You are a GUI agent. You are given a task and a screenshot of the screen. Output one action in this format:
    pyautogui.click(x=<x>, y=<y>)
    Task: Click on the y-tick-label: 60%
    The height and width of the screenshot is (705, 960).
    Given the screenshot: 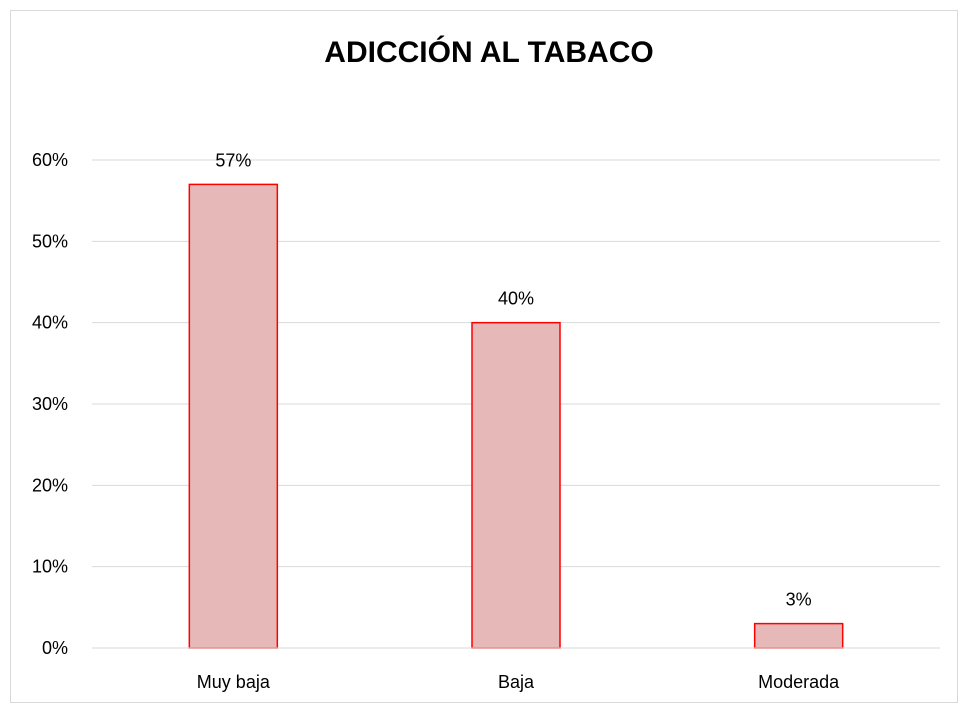 What is the action you would take?
    pyautogui.click(x=50, y=160)
    